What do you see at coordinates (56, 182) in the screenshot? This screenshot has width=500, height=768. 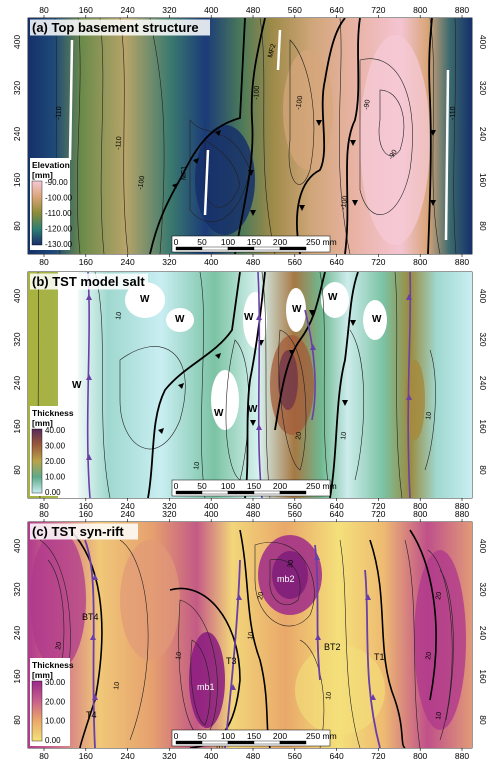 I see `panel-a-legend-value: -90.00` at bounding box center [56, 182].